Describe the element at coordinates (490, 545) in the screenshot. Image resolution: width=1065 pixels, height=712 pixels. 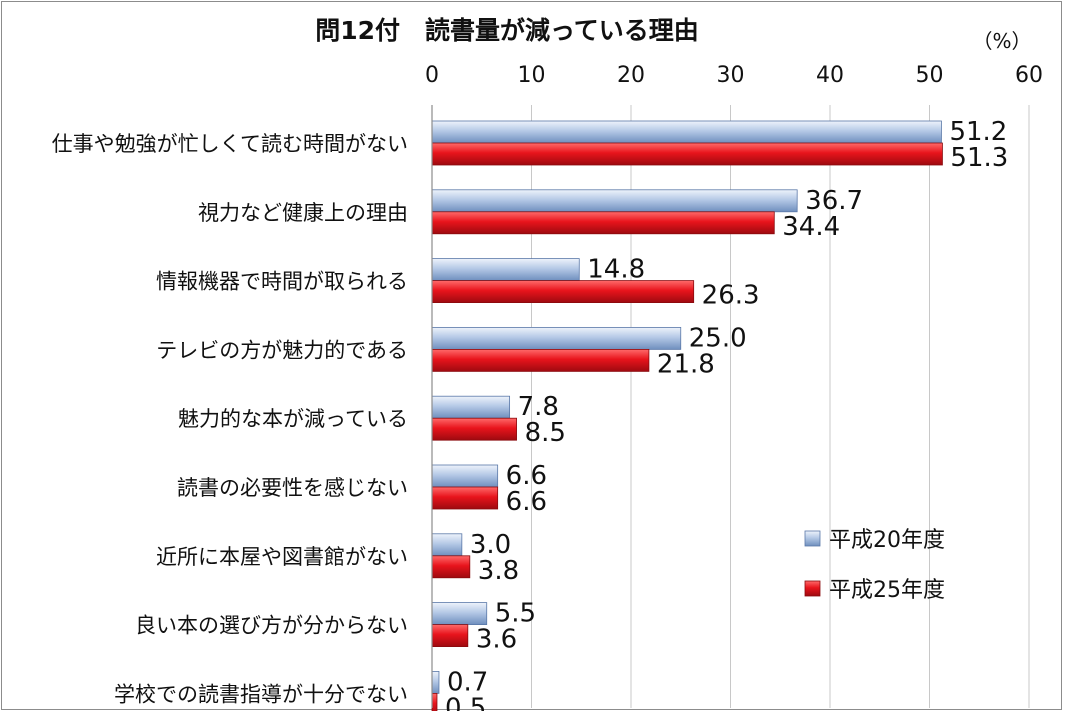
I see `data-label-heisei20: 3.0` at that location.